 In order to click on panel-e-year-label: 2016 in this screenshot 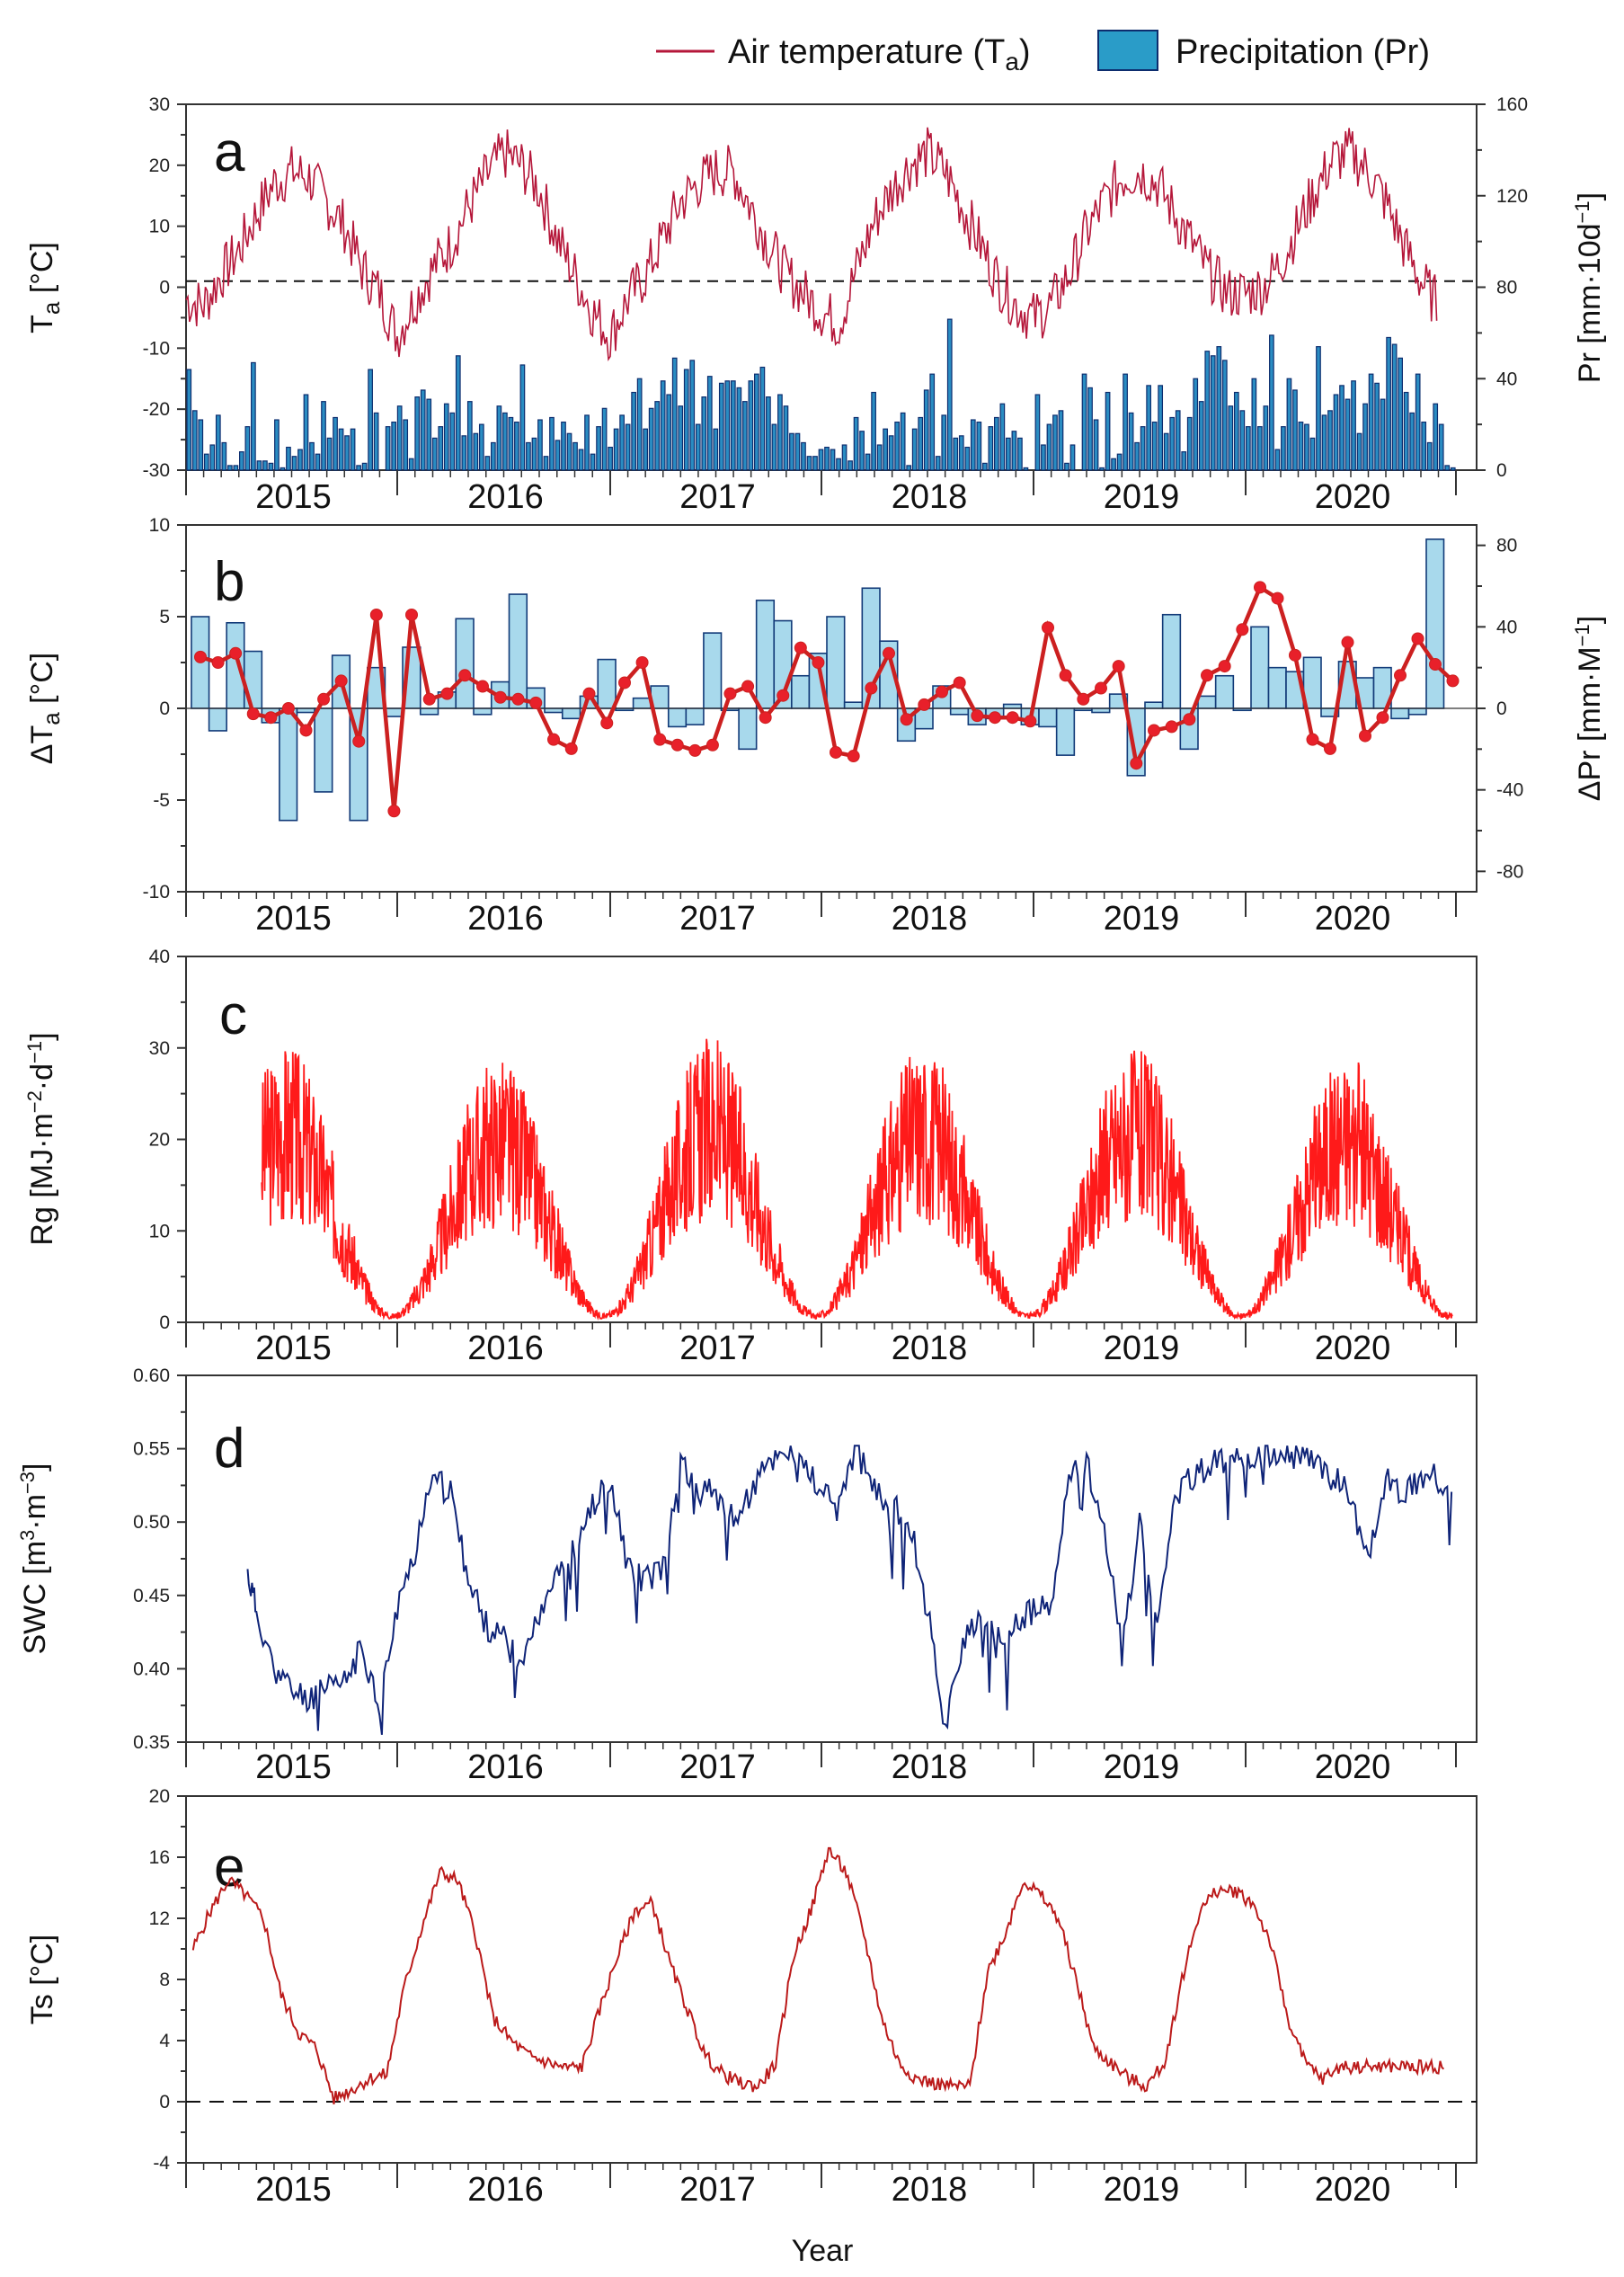, I will do `click(505, 2190)`.